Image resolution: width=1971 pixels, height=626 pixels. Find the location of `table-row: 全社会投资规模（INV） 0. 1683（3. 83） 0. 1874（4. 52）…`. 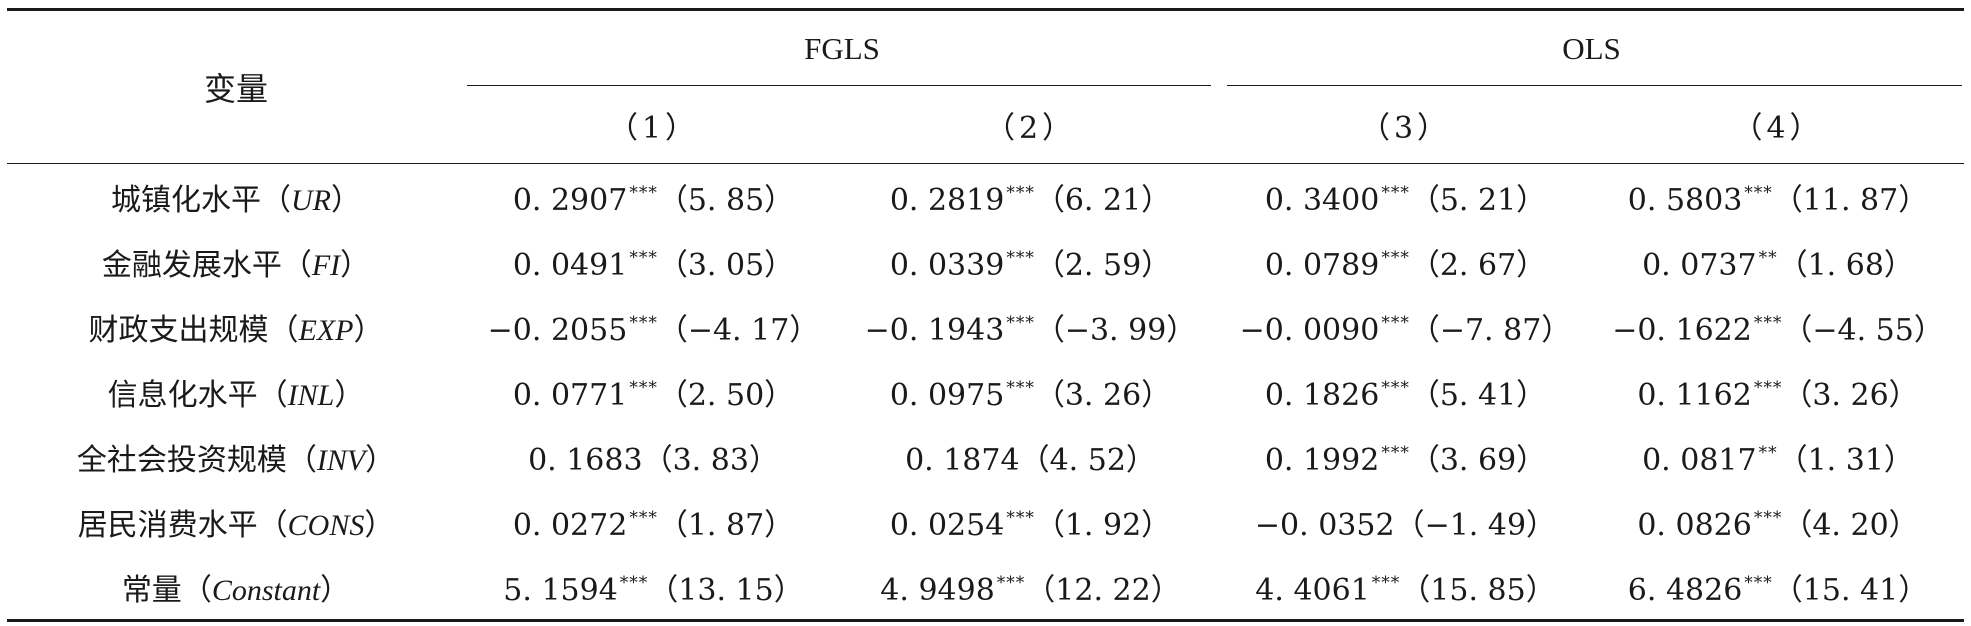

table-row: 全社会投资规模（INV） 0. 1683（3. 83） 0. 1874（4. 52）… is located at coordinates (985, 456).